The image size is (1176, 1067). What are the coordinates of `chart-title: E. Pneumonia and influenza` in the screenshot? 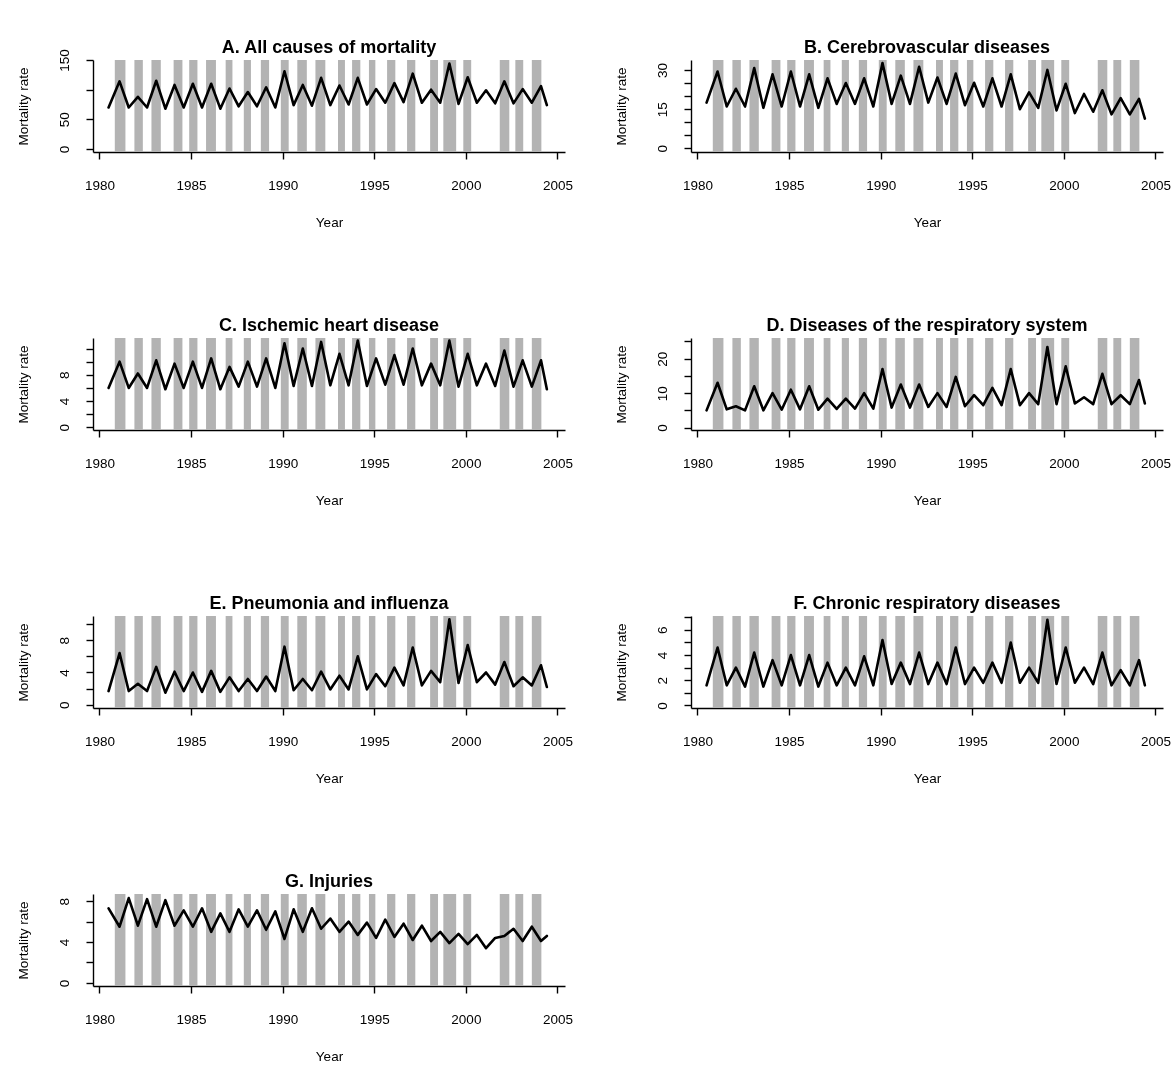 It's located at (329, 603).